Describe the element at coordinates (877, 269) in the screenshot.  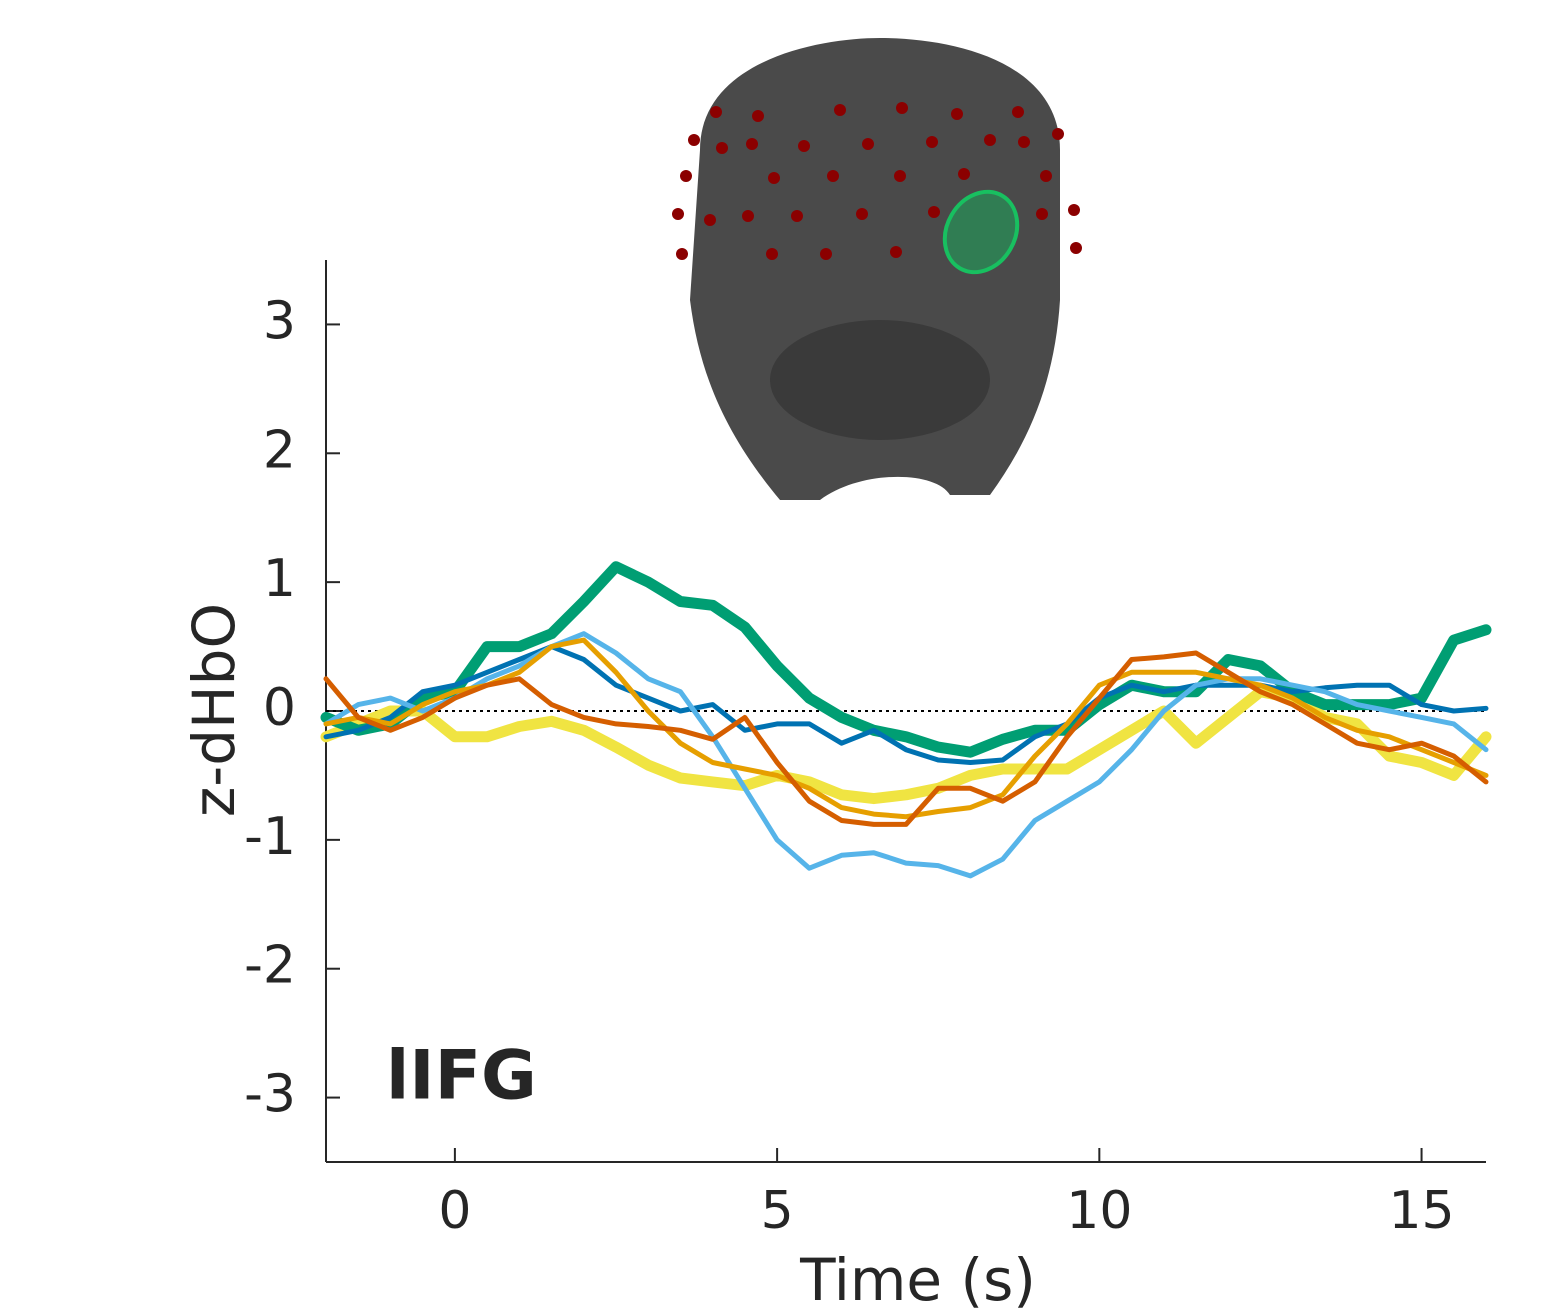
I see `head-illustration` at that location.